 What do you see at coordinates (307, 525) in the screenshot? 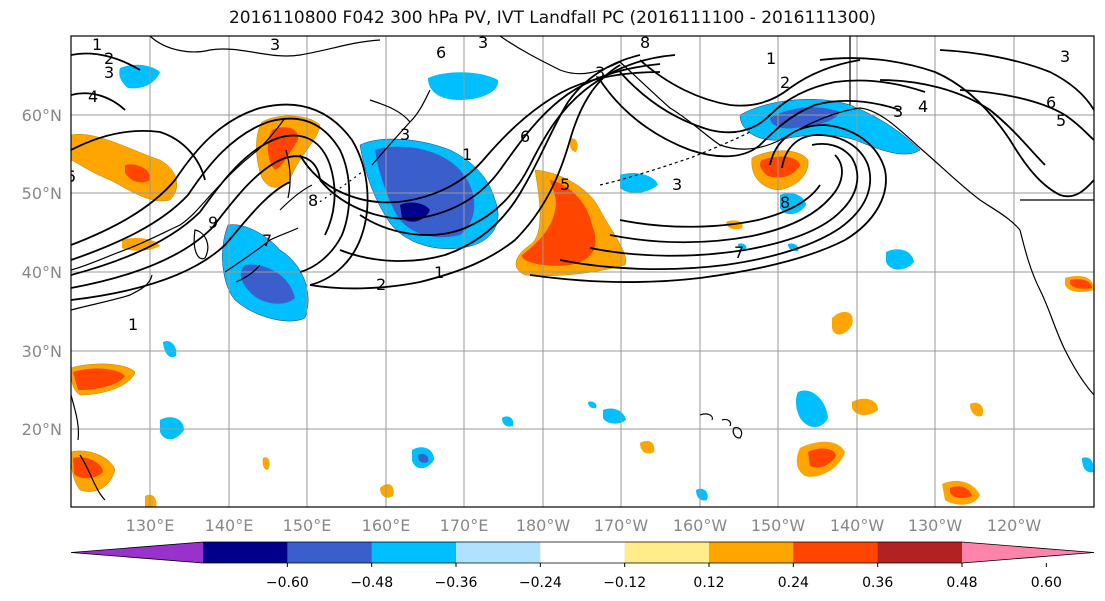
I see `longitude-label: 150°E` at bounding box center [307, 525].